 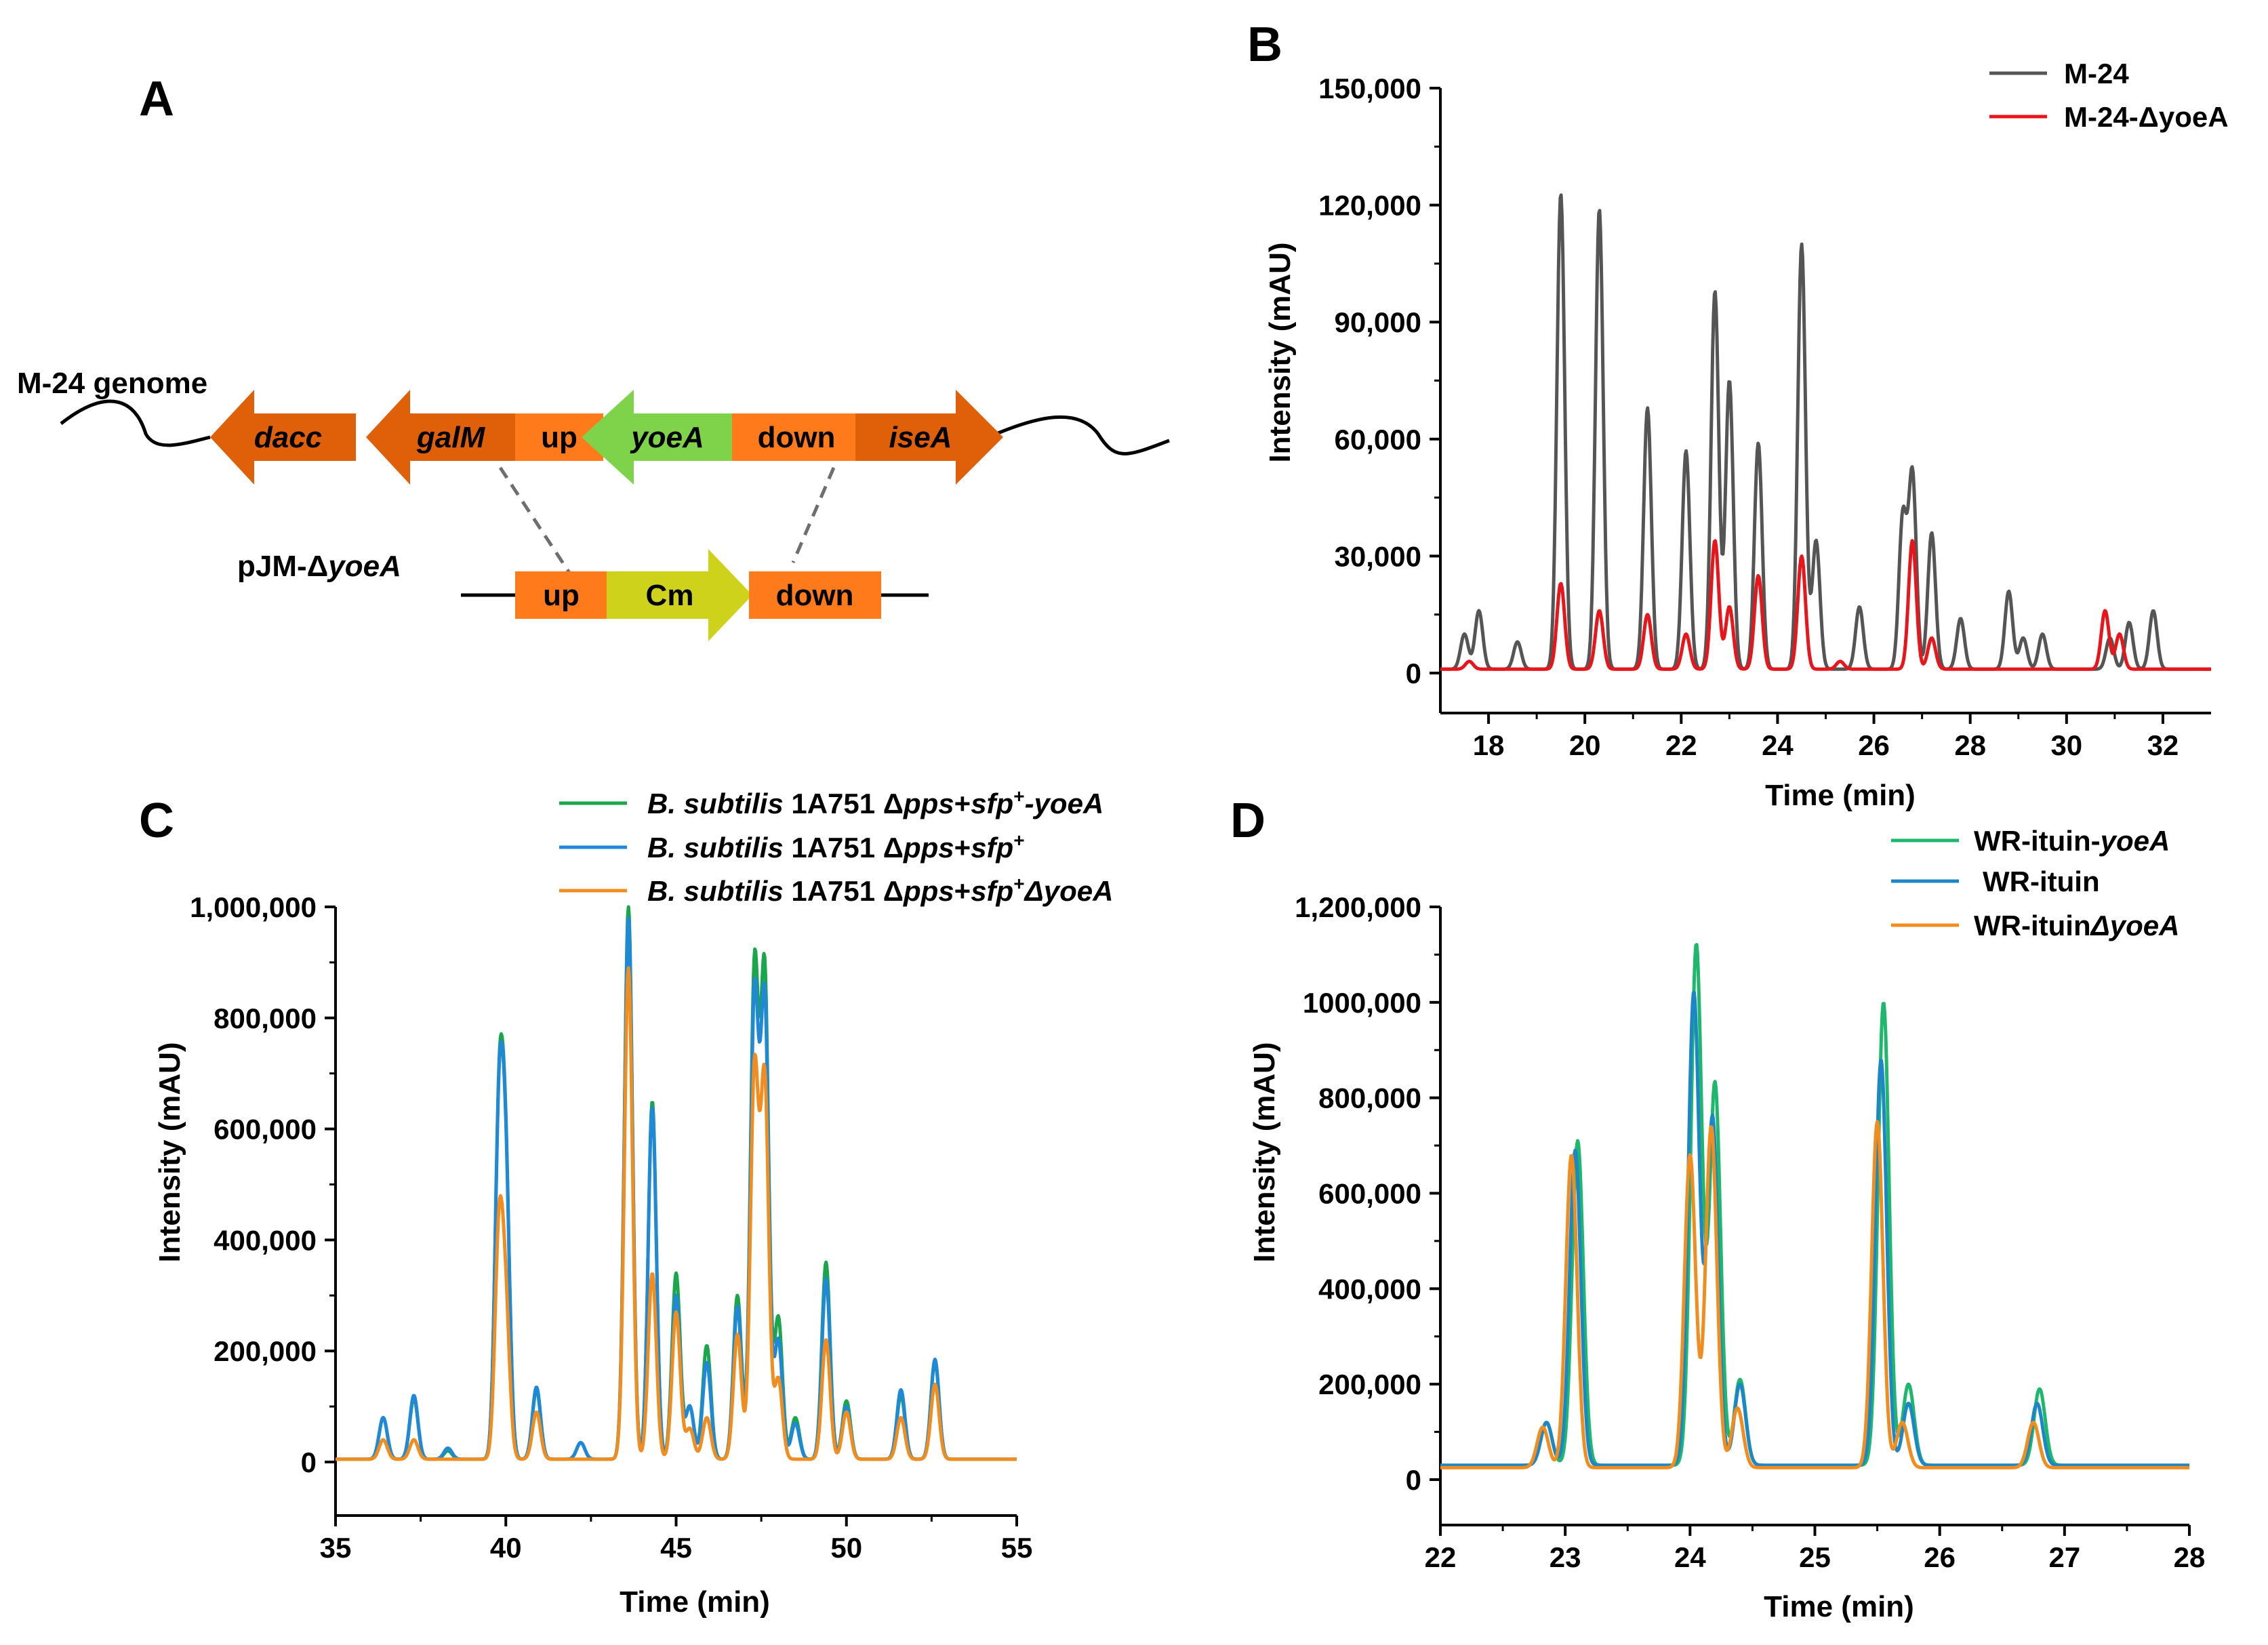 What do you see at coordinates (506, 1548) in the screenshot?
I see `chart-c-xtick-label: 40` at bounding box center [506, 1548].